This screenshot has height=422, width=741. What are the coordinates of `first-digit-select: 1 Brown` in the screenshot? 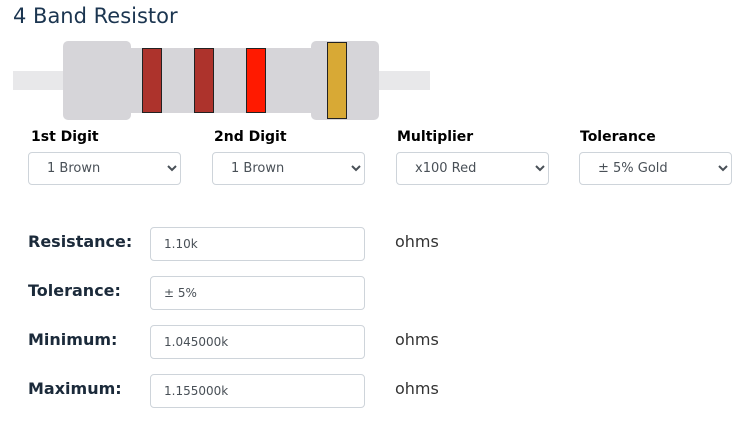 It's located at (104, 168).